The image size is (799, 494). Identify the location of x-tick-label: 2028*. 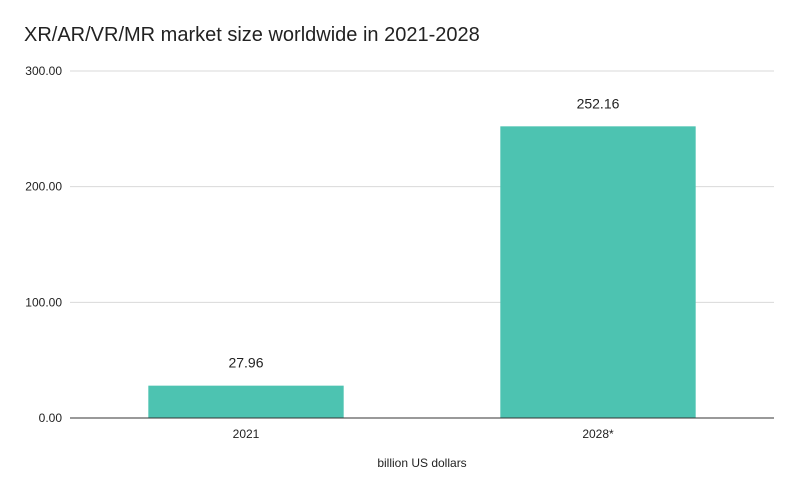
(598, 434).